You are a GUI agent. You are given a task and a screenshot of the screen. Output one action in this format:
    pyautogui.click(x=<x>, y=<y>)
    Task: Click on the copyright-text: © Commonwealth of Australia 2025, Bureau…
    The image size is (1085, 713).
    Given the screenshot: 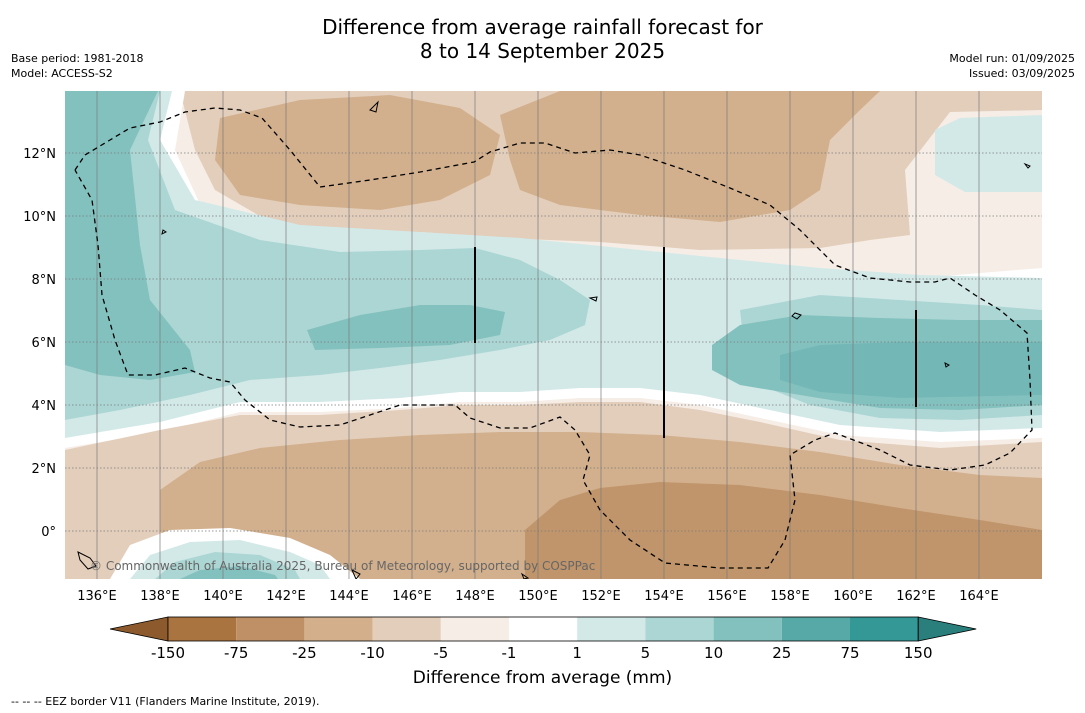 What is the action you would take?
    pyautogui.click(x=342, y=566)
    